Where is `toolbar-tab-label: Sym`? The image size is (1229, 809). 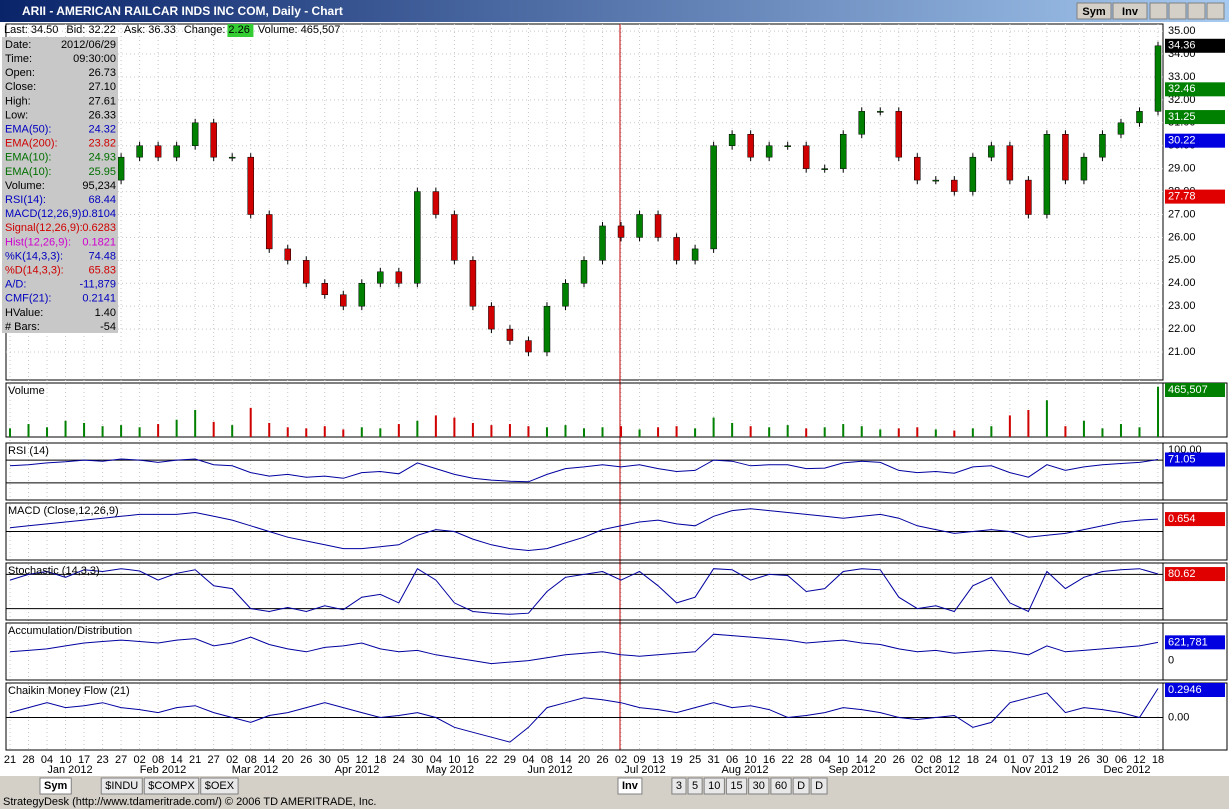 toolbar-tab-label: Sym is located at coordinates (55, 786).